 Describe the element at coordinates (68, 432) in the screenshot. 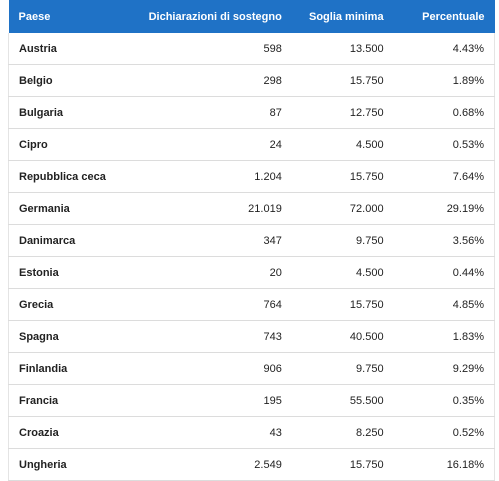

I see `country-cell: Croazia` at that location.